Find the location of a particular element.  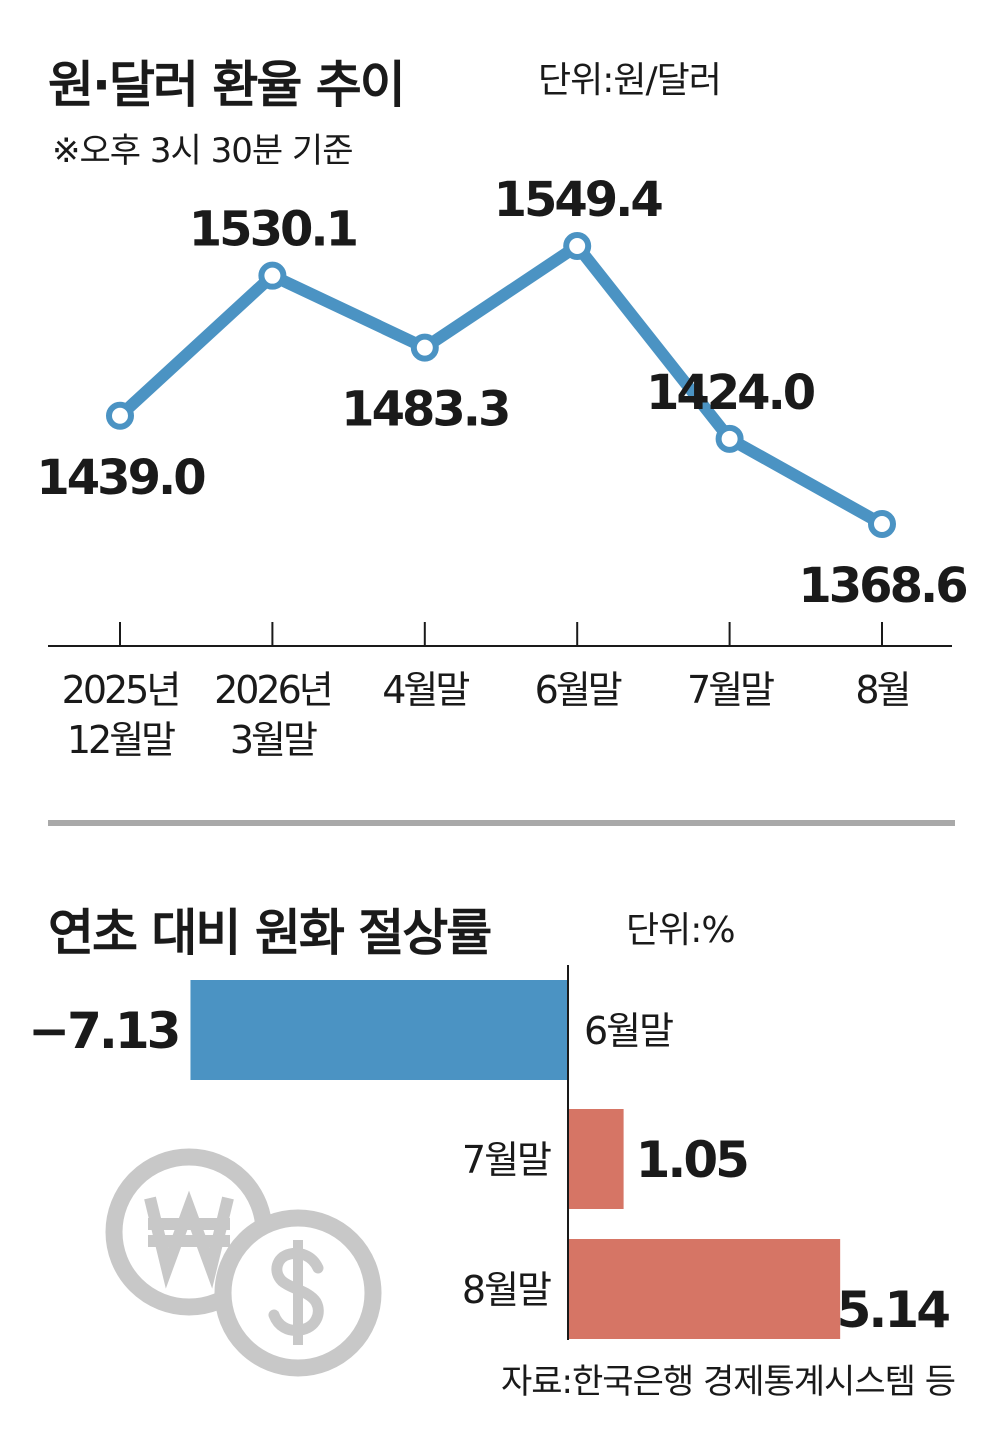

bar-value-label: 5.14 is located at coordinates (893, 1310).